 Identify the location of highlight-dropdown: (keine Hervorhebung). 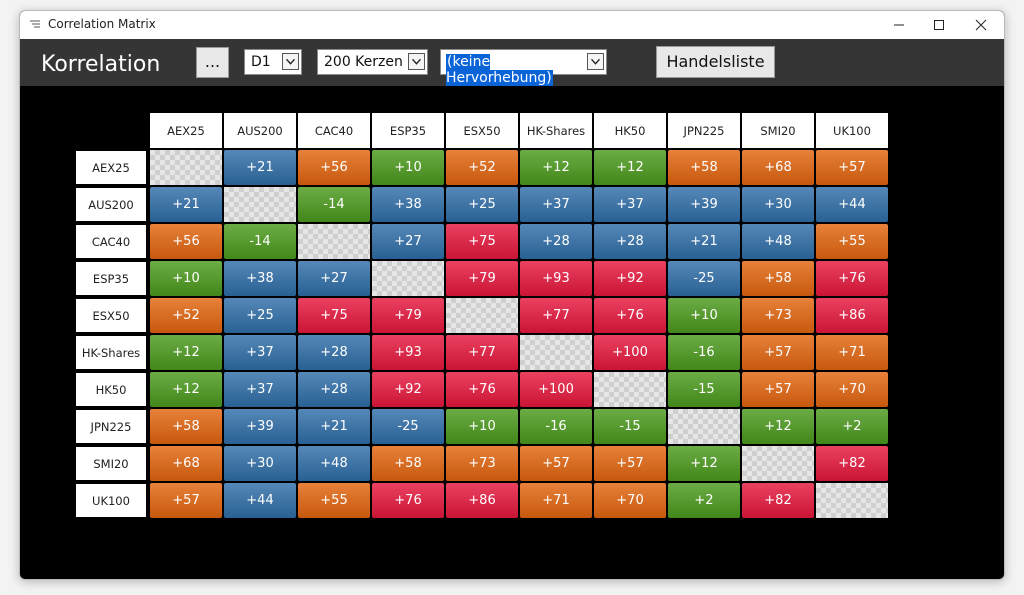
(523, 67).